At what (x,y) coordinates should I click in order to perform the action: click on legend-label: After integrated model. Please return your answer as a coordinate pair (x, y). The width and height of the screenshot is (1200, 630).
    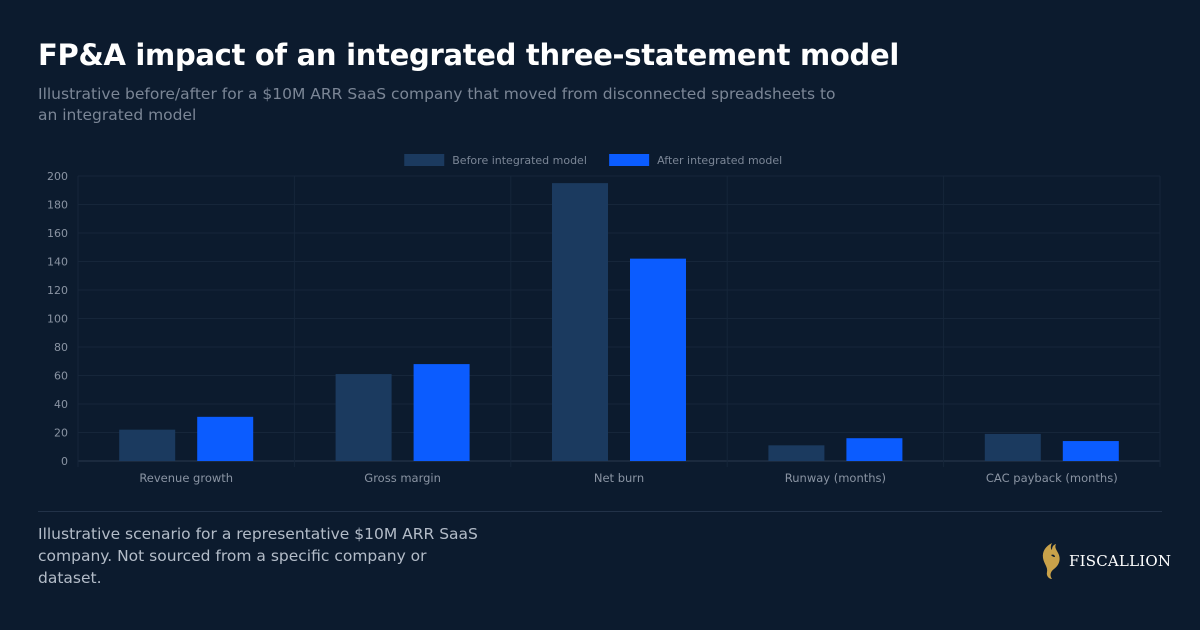
    Looking at the image, I should click on (719, 160).